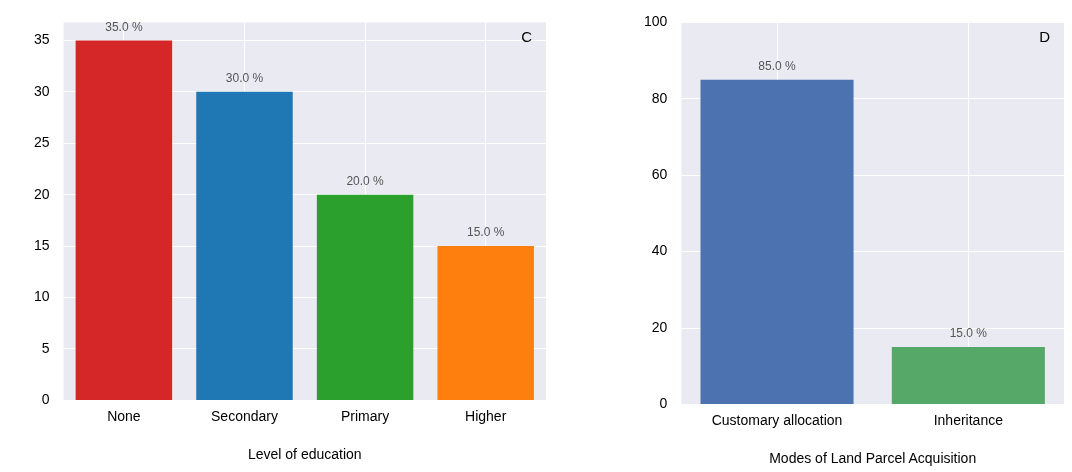 This screenshot has height=472, width=1072. I want to click on x-tick-label: Secondary, so click(244, 415).